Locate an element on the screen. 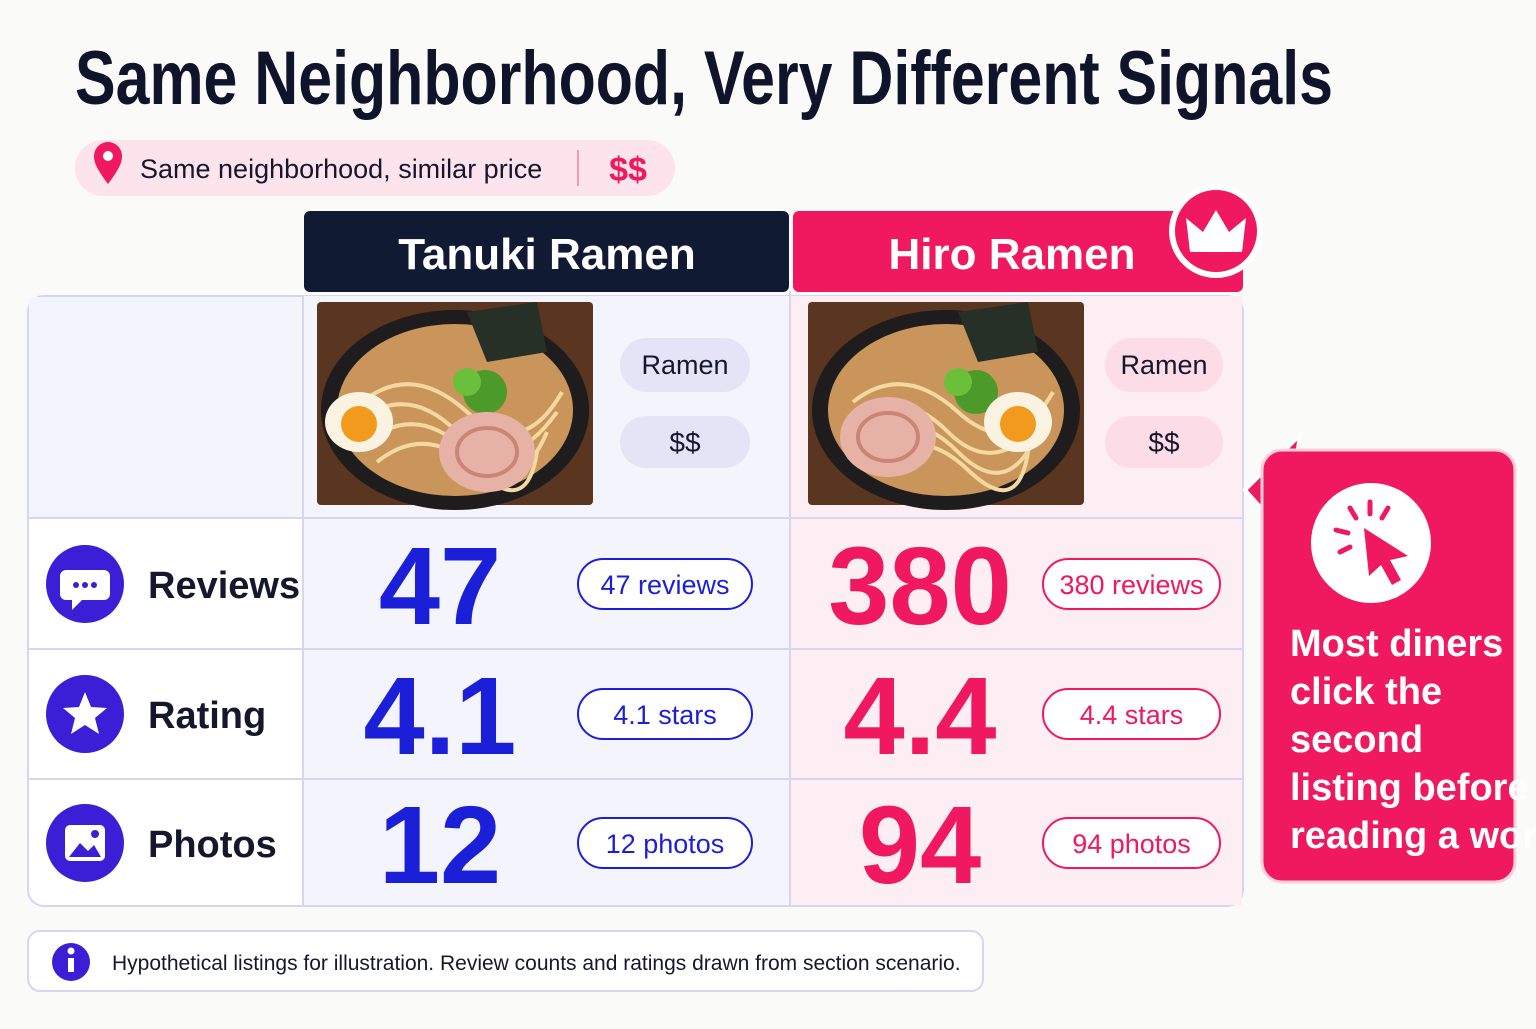  metric-pill-text: 380 reviews is located at coordinates (1131, 585).